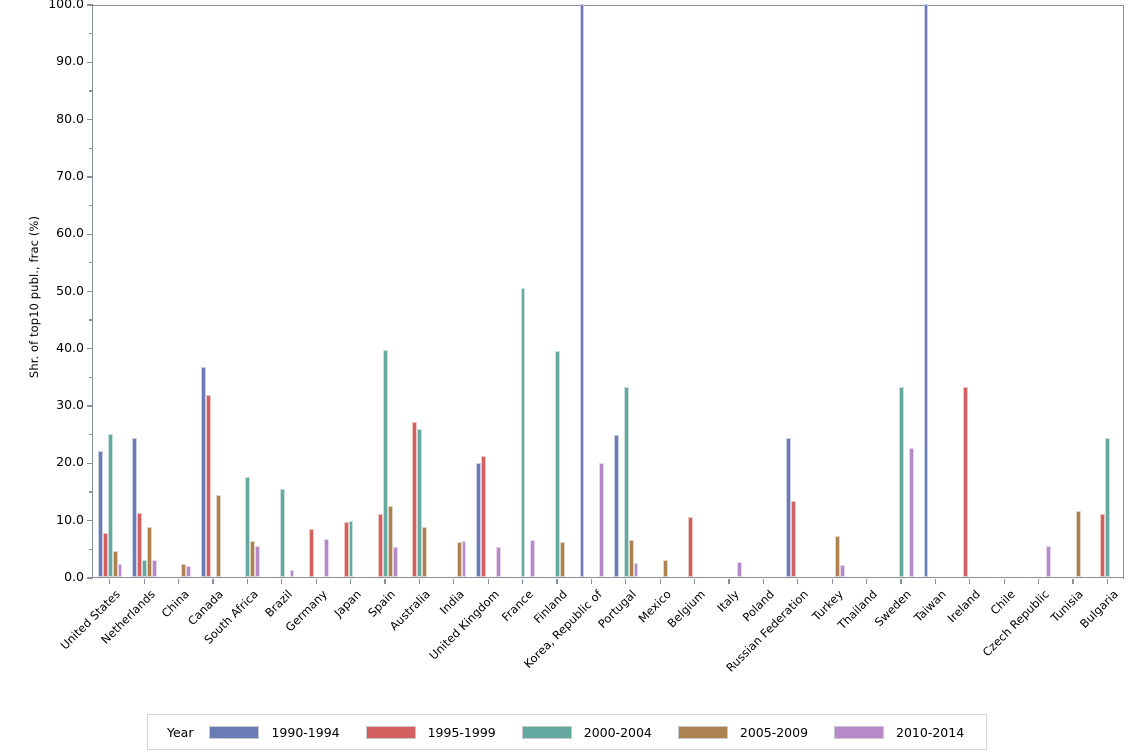 The height and width of the screenshot is (756, 1134). What do you see at coordinates (1002, 602) in the screenshot?
I see `x-tick-label: Chile` at bounding box center [1002, 602].